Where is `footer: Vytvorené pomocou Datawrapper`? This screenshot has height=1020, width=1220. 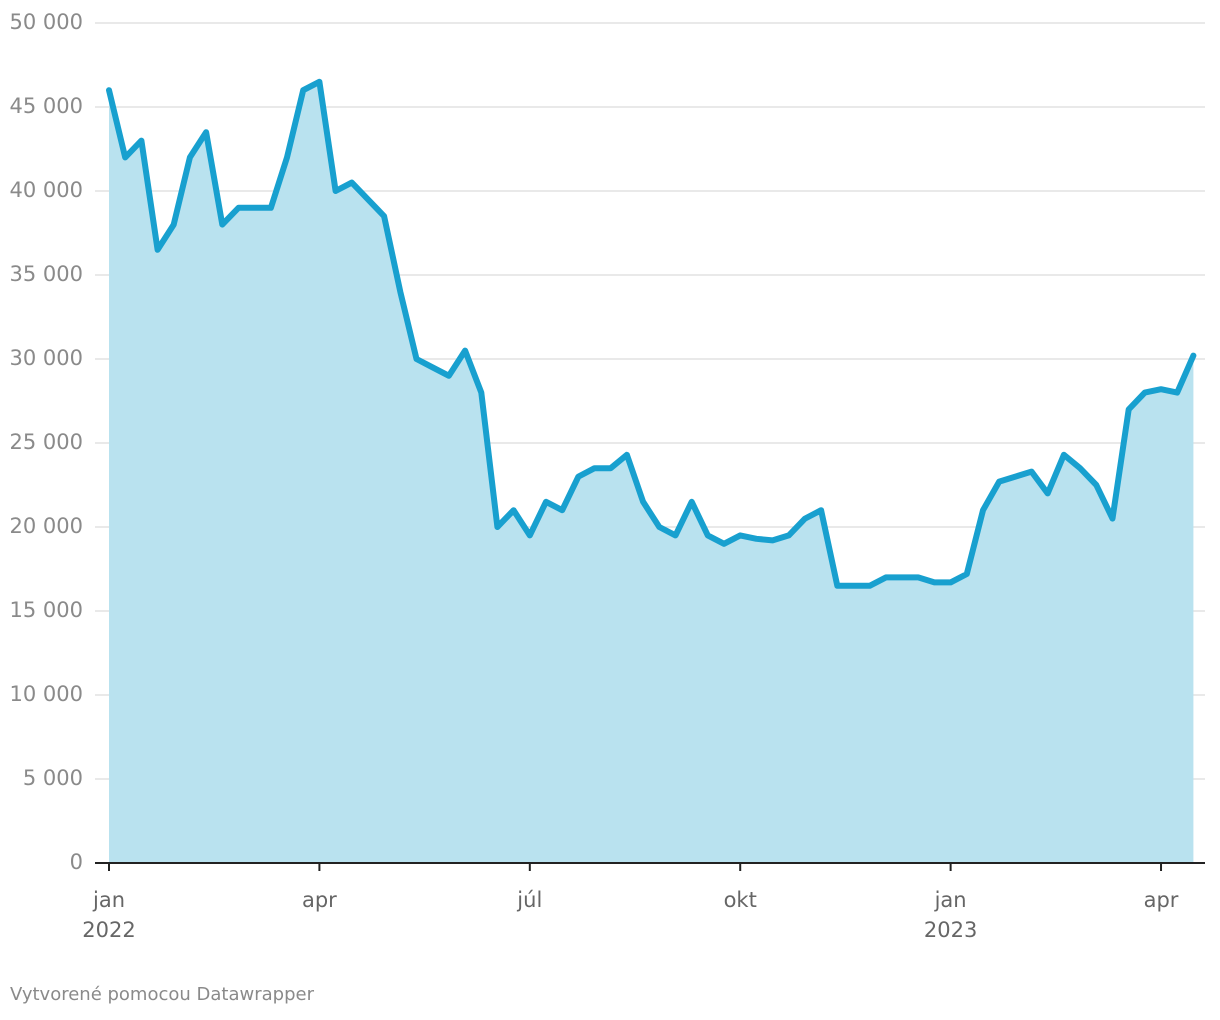
footer: Vytvorené pomocou Datawrapper is located at coordinates (162, 994).